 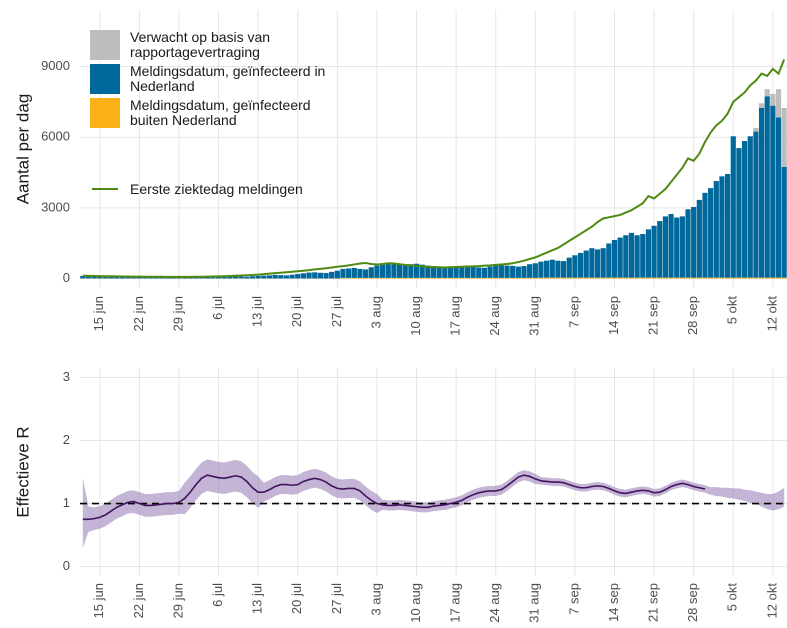 What do you see at coordinates (55, 136) in the screenshot?
I see `y-tick-label: 6000` at bounding box center [55, 136].